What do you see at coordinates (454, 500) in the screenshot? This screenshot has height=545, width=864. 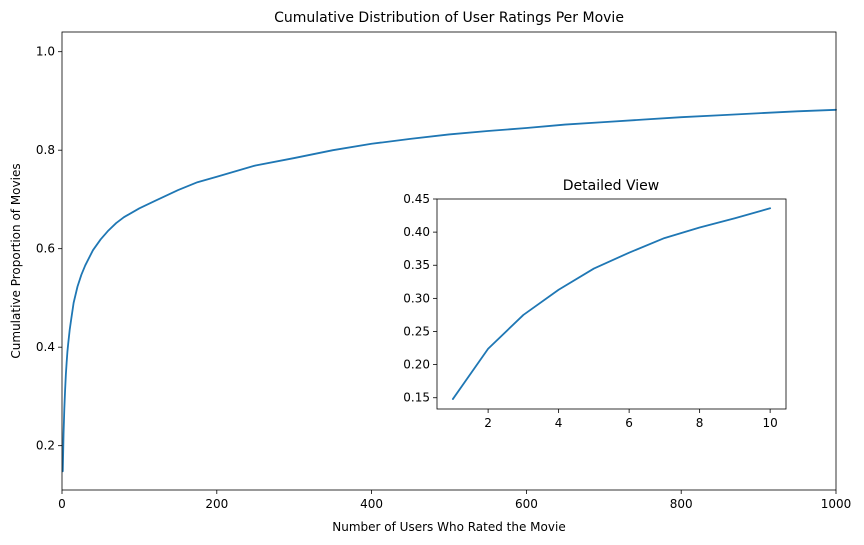 I see `main-x-ticks: 0 200 400 600 800 1000` at bounding box center [454, 500].